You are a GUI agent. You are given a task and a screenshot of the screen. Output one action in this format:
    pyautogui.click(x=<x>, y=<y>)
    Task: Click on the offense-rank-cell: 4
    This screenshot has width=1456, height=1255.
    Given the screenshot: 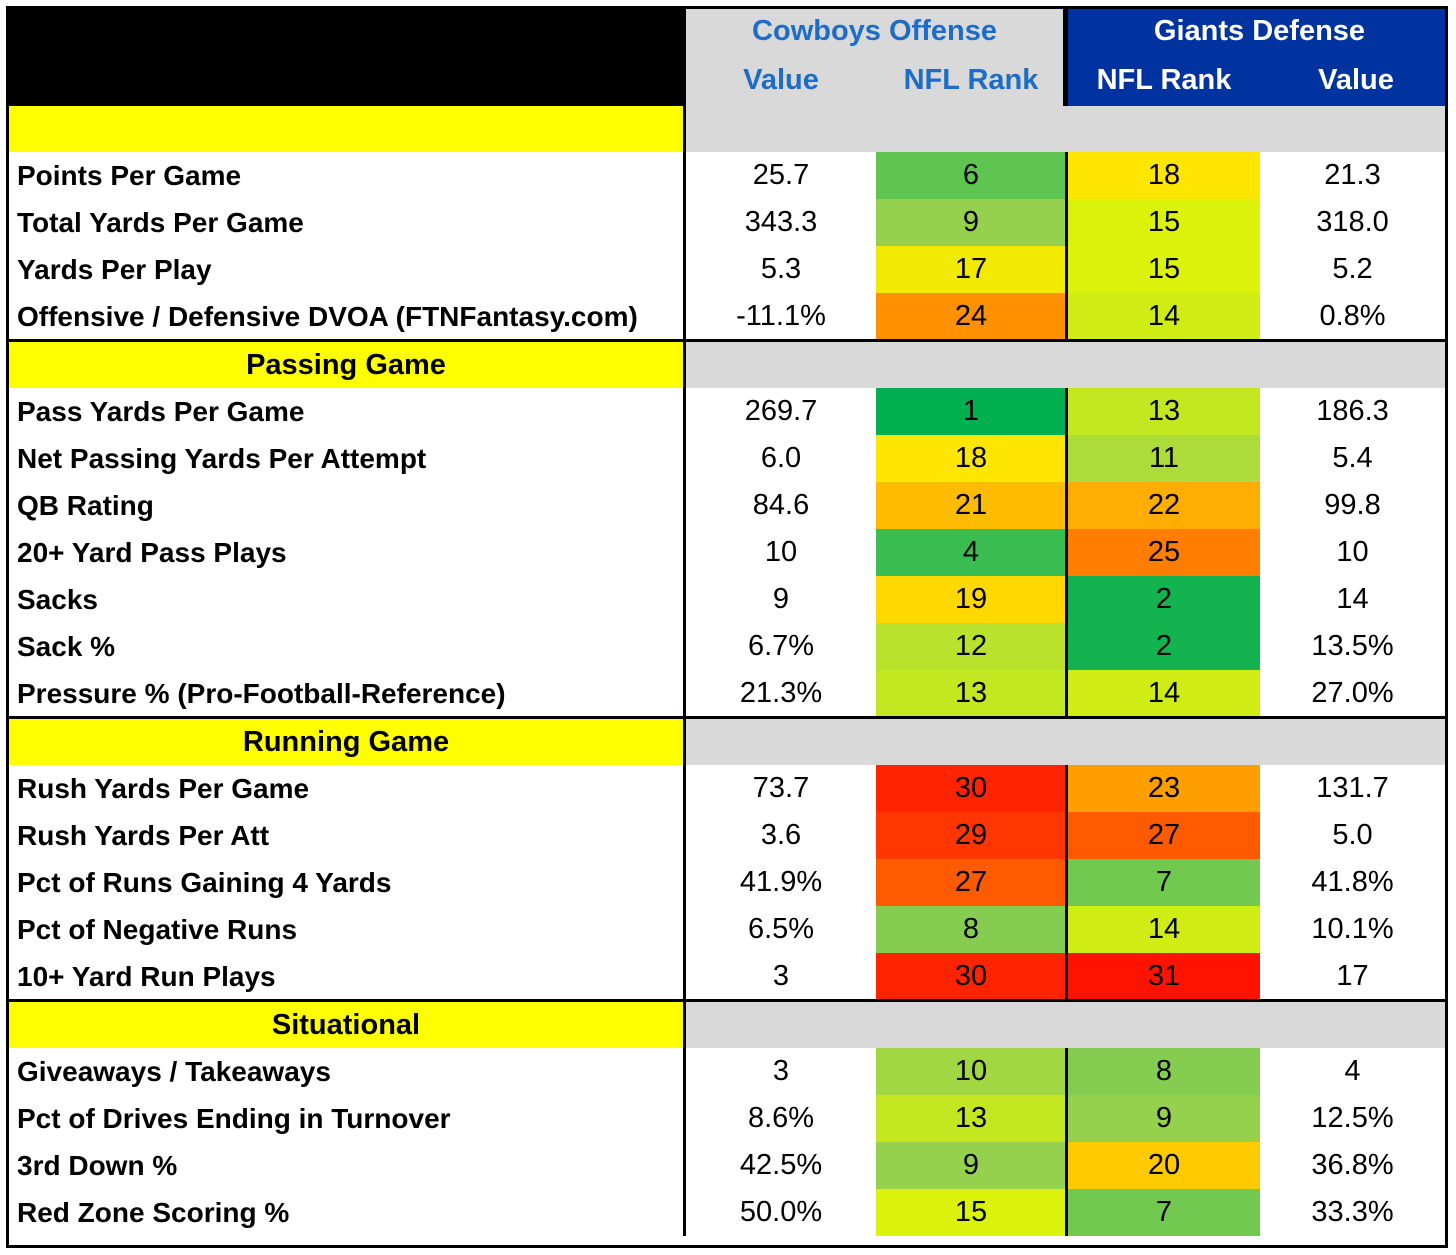 What is the action you would take?
    pyautogui.click(x=971, y=552)
    